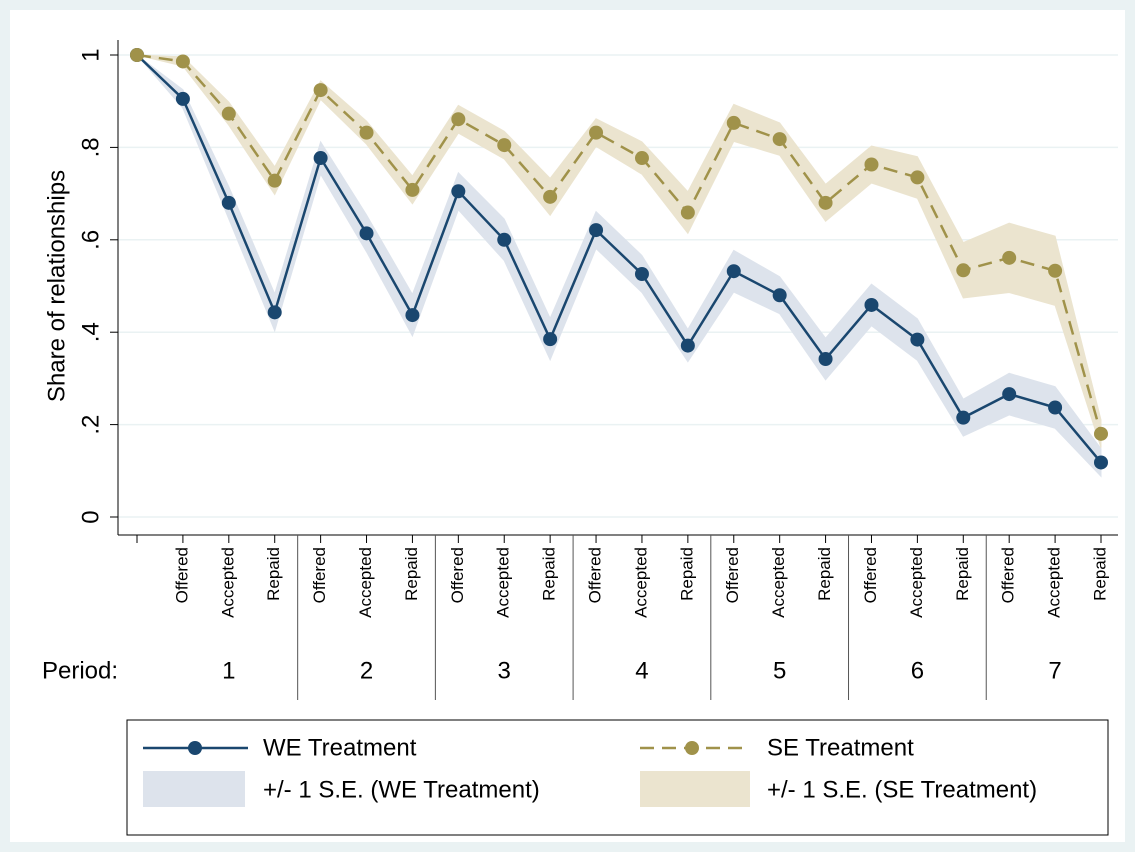  Describe the element at coordinates (90, 54) in the screenshot. I see `y-tick-label: 1` at that location.